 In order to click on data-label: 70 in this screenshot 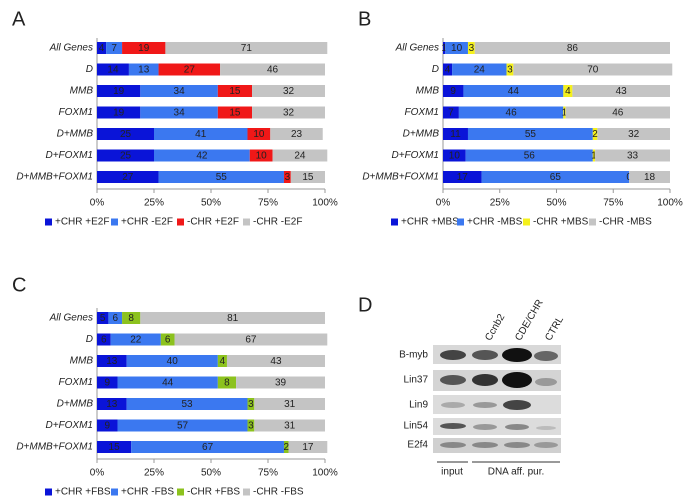, I will do `click(593, 70)`.